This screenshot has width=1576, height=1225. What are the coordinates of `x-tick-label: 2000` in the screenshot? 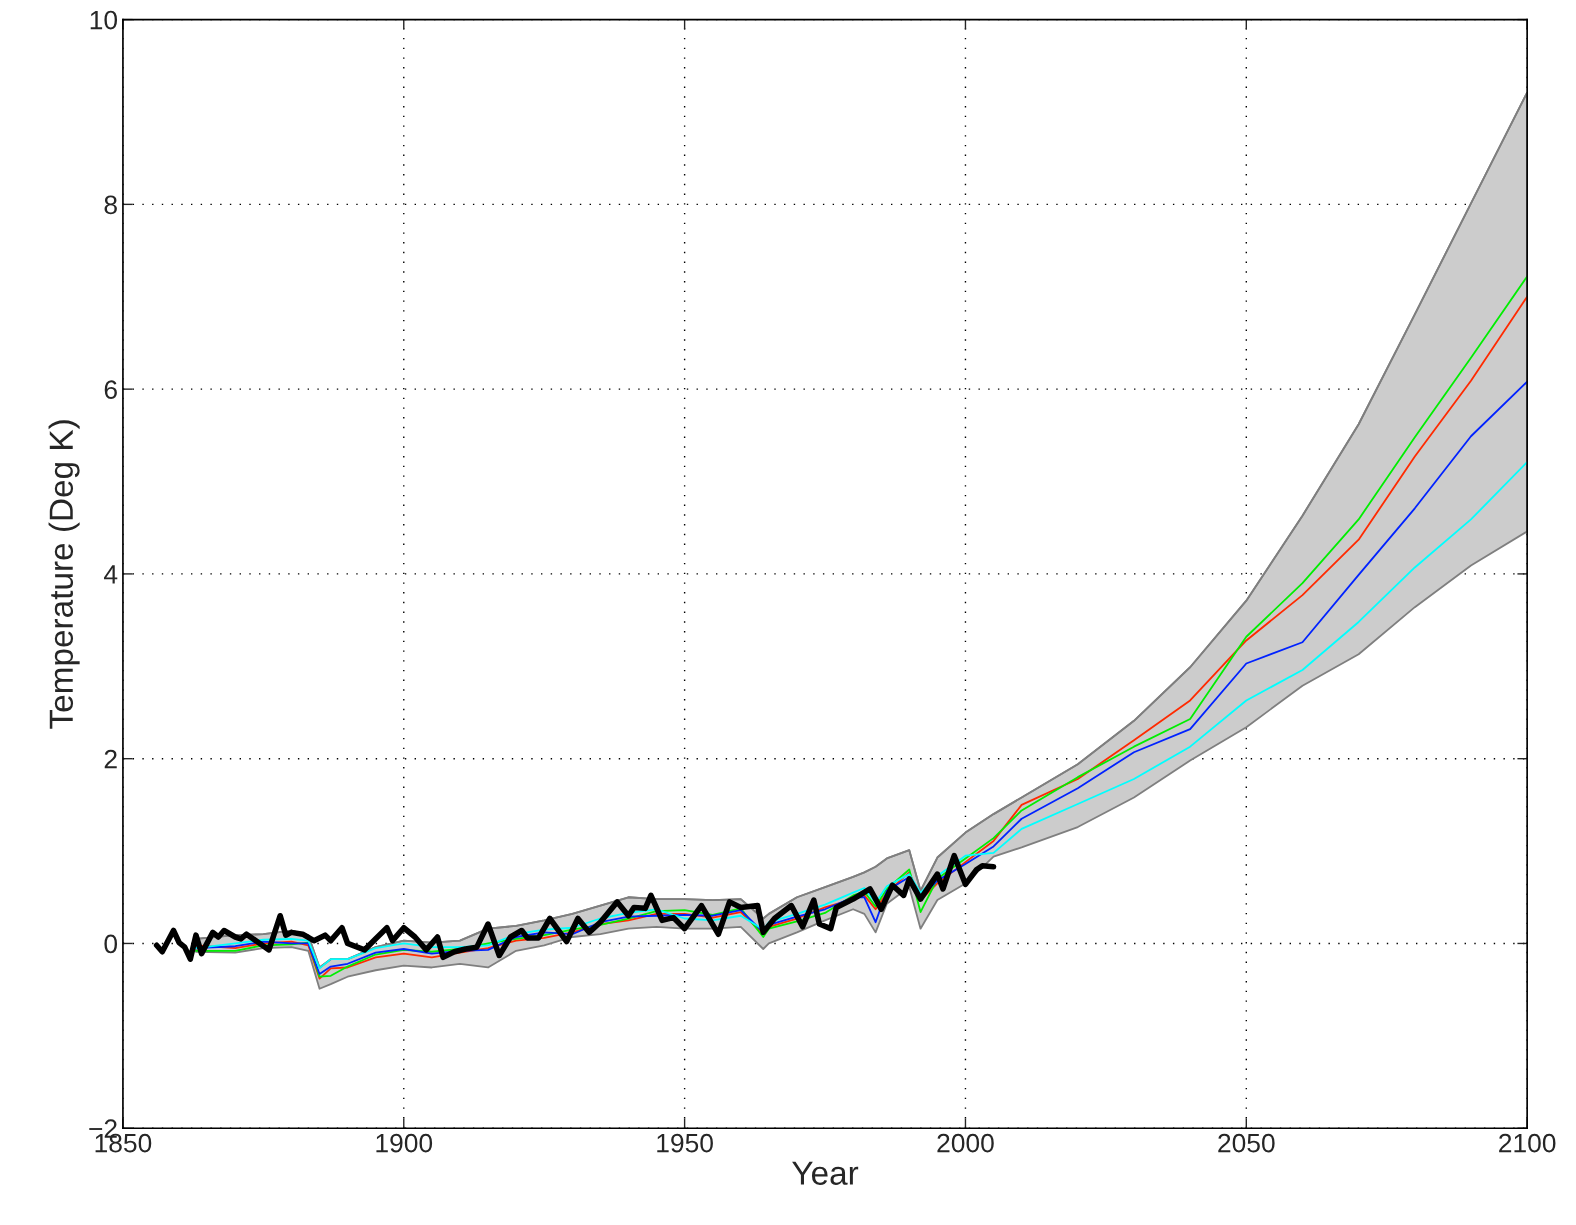 It's located at (965, 1143).